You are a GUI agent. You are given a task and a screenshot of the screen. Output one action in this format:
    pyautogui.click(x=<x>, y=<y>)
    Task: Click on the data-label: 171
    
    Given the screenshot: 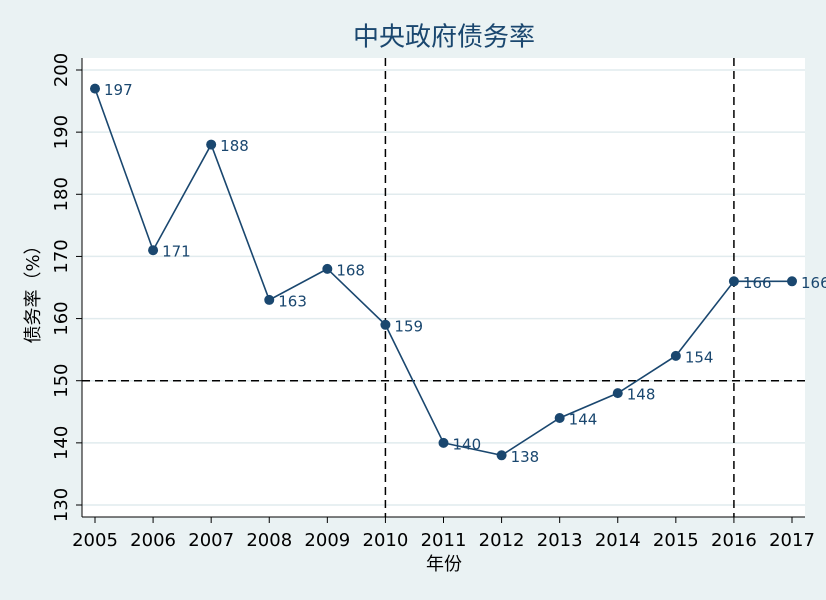 What is the action you would take?
    pyautogui.click(x=176, y=252)
    